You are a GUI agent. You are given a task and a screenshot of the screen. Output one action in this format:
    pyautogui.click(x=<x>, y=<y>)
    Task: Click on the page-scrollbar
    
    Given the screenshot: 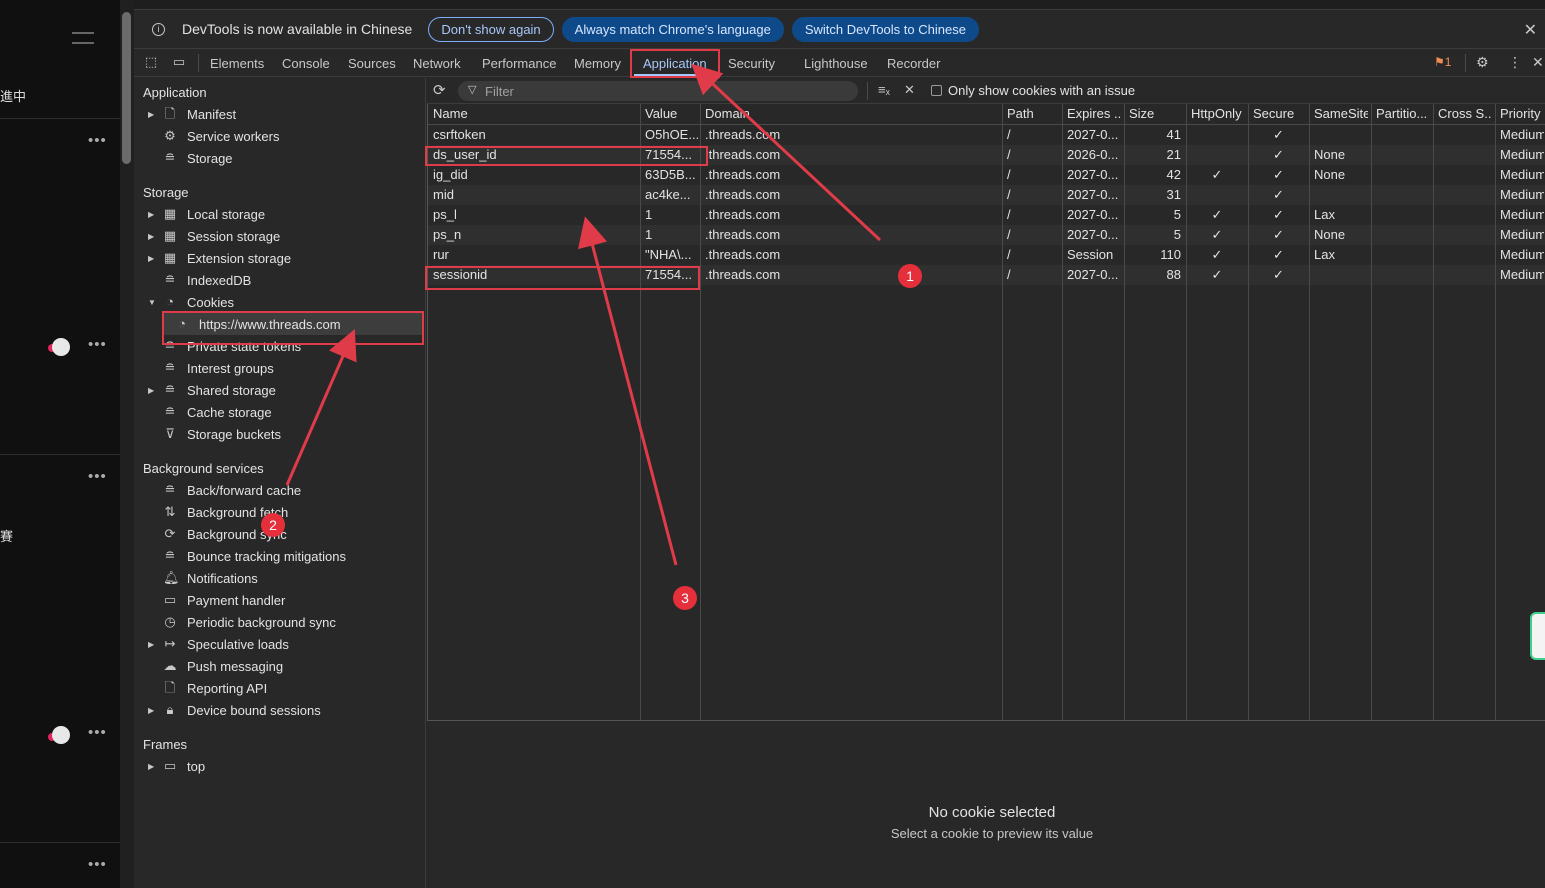 What is the action you would take?
    pyautogui.click(x=127, y=444)
    